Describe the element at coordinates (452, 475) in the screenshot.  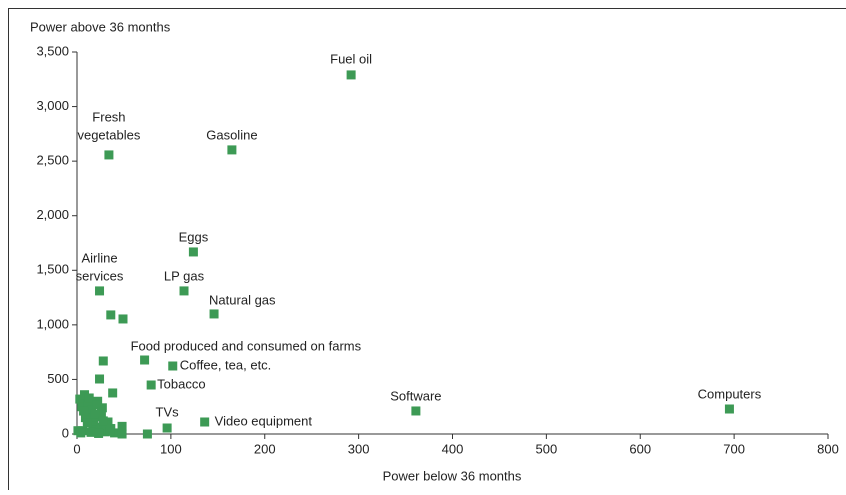
I see `x-axis-label: Power below 36 months` at that location.